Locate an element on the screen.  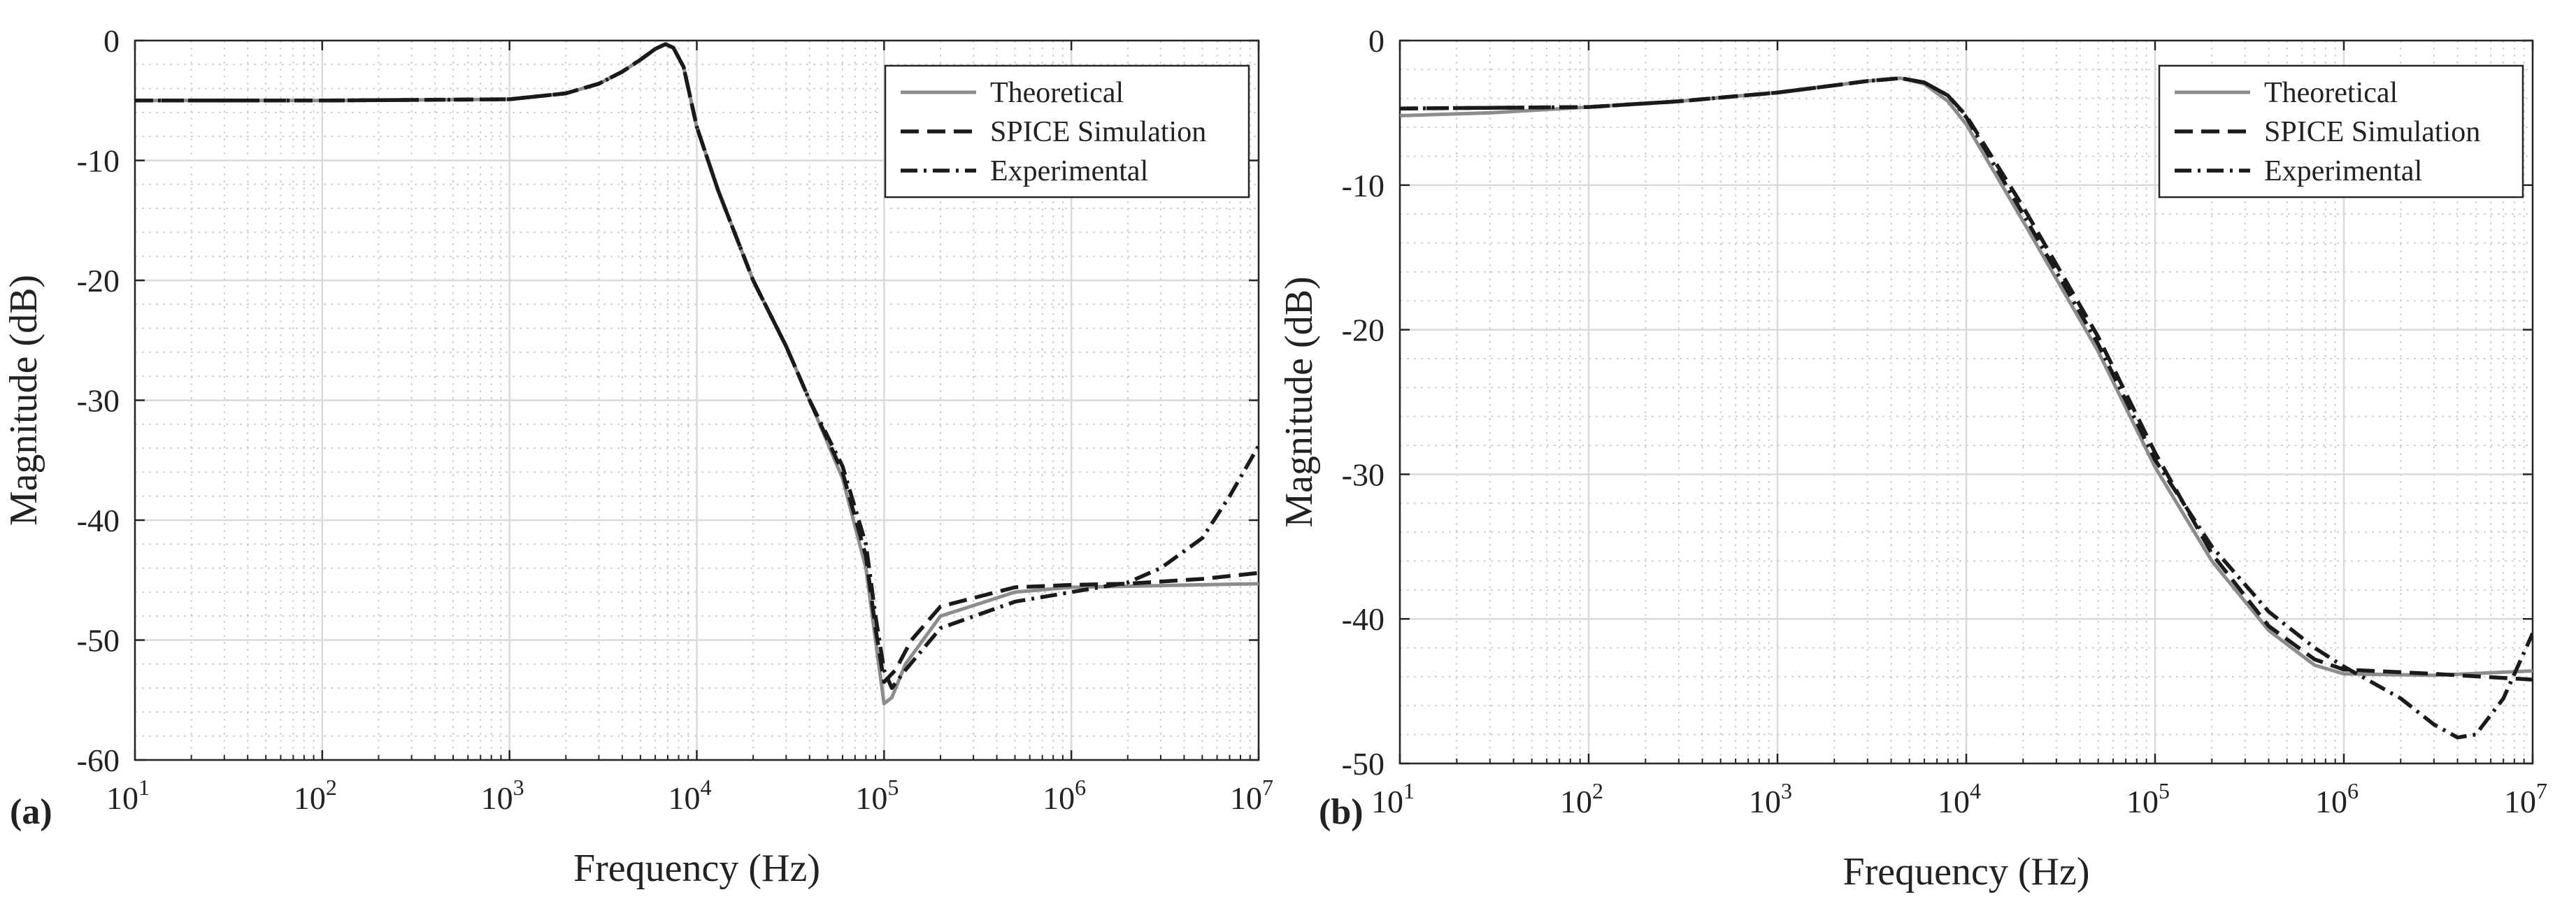
panel-label: (b) is located at coordinates (1341, 812).